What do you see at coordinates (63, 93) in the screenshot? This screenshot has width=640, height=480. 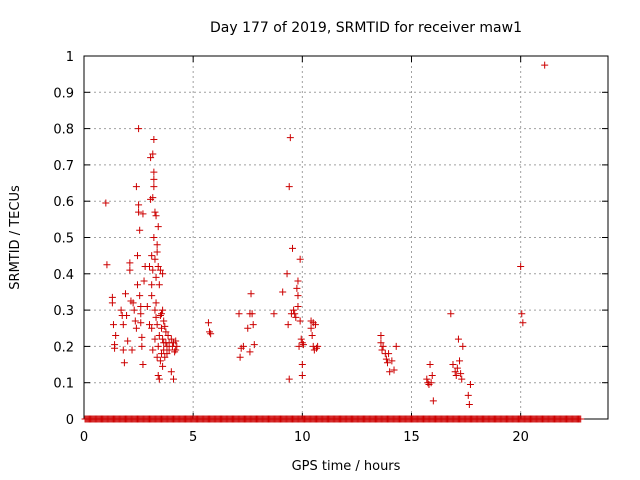 I see `y-tick-label: 0.9` at bounding box center [63, 93].